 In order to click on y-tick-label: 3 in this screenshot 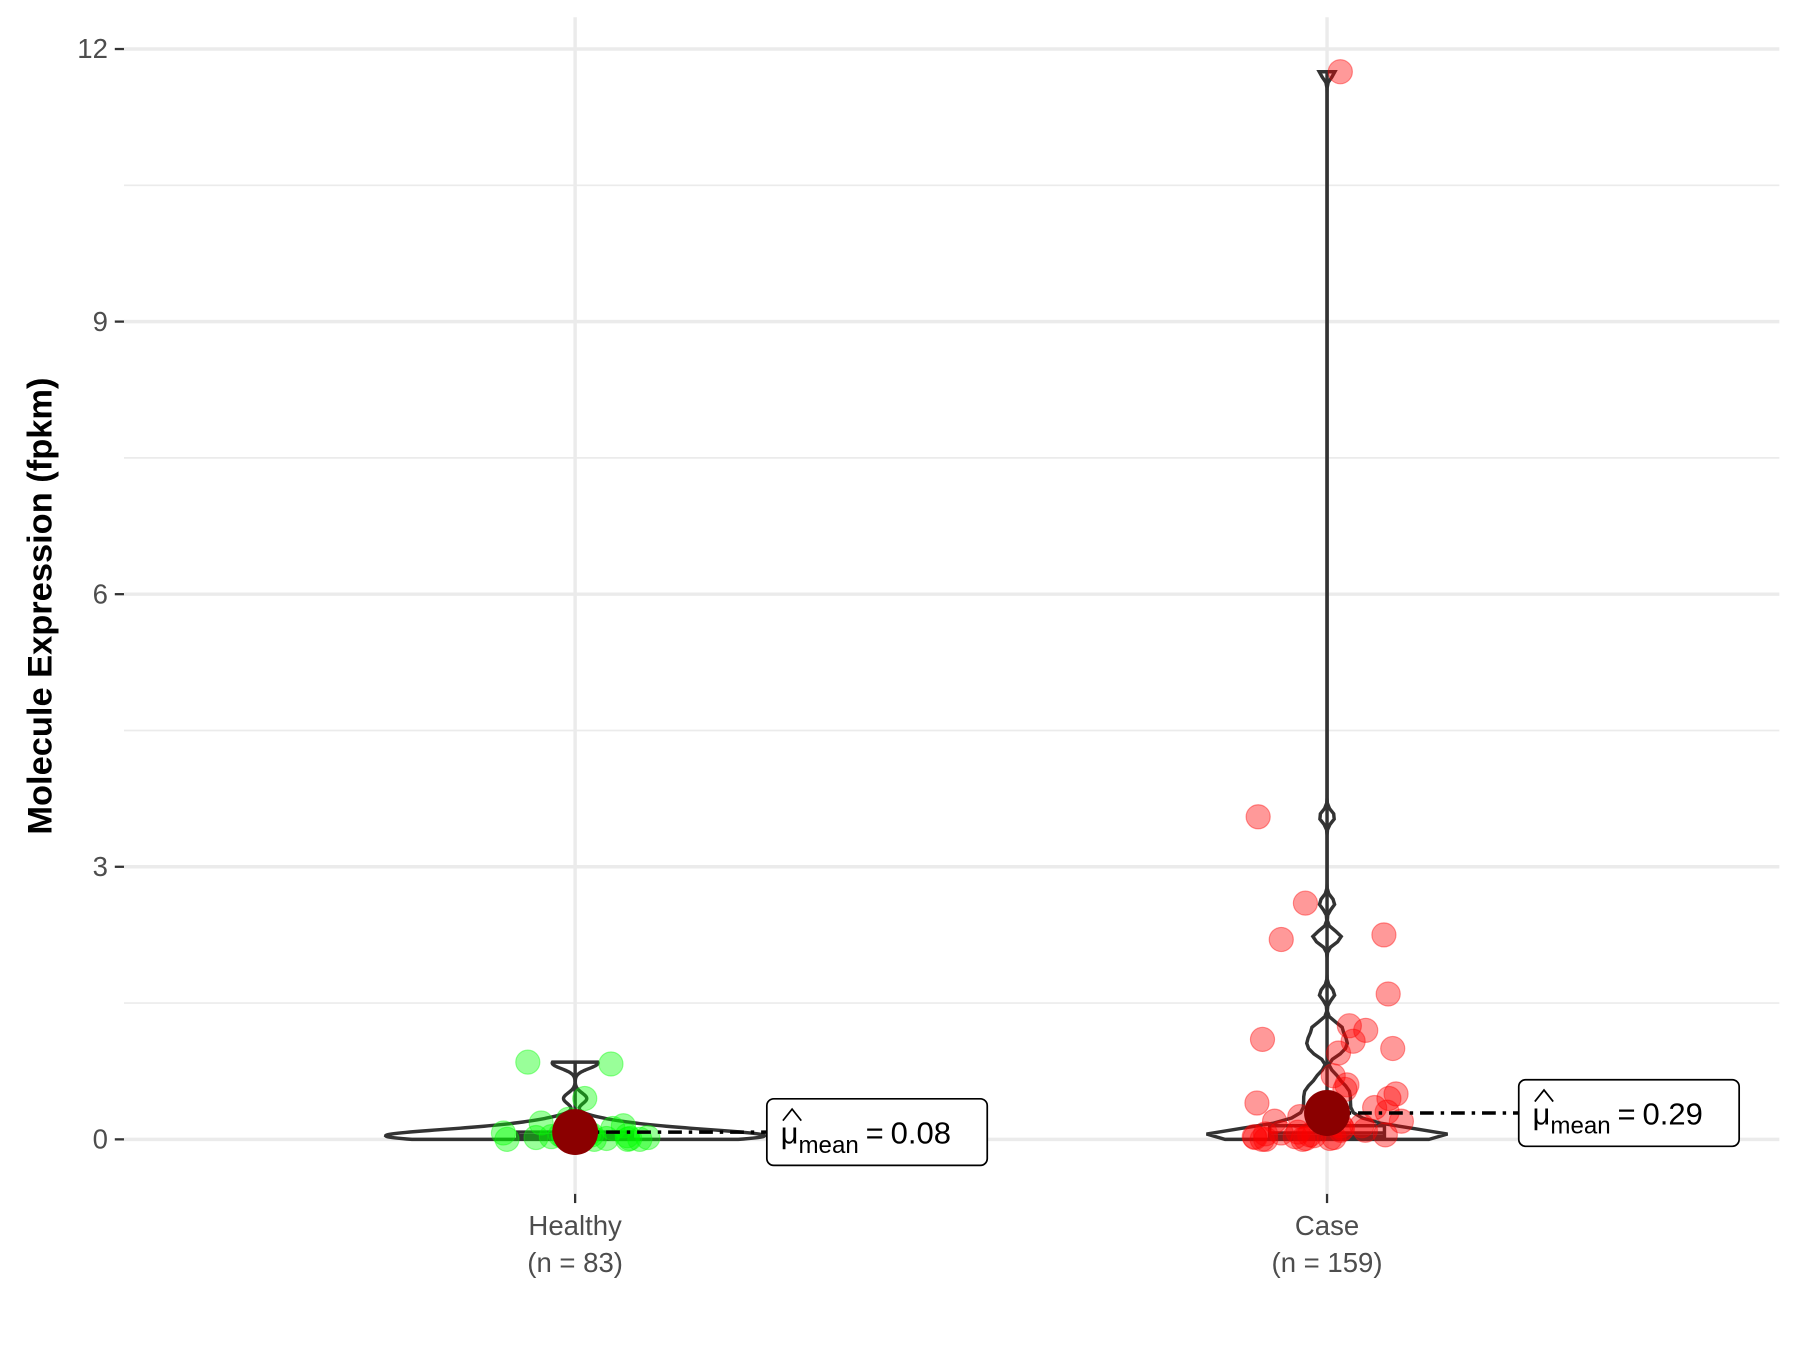, I will do `click(100, 866)`.